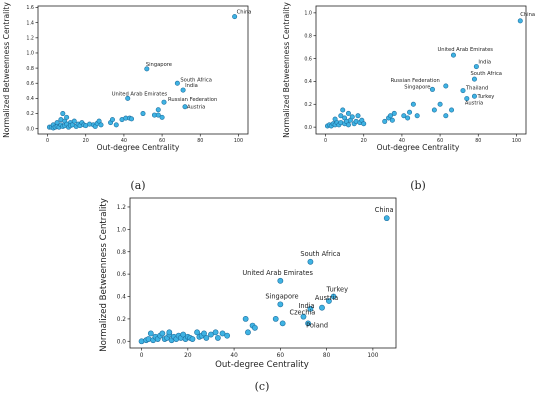 The image size is (550, 407). I want to click on y-tick-label: 1.6, so click(30, 8).